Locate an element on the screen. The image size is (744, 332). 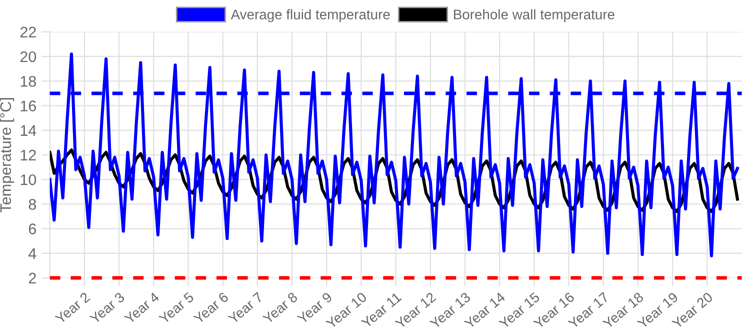
y-tick-label: 6 is located at coordinates (32, 229).